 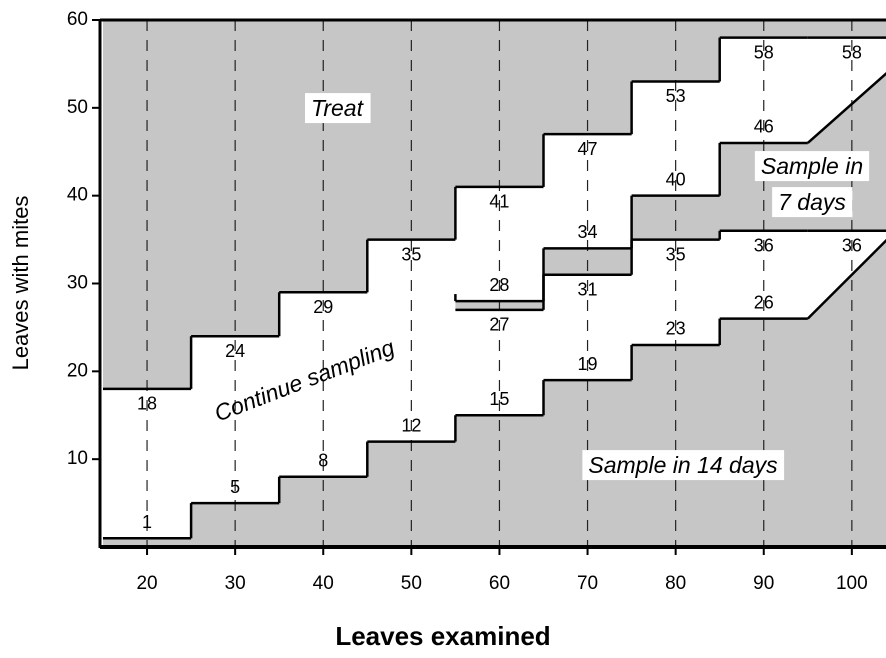 I want to click on data-label: 24, so click(x=235, y=351).